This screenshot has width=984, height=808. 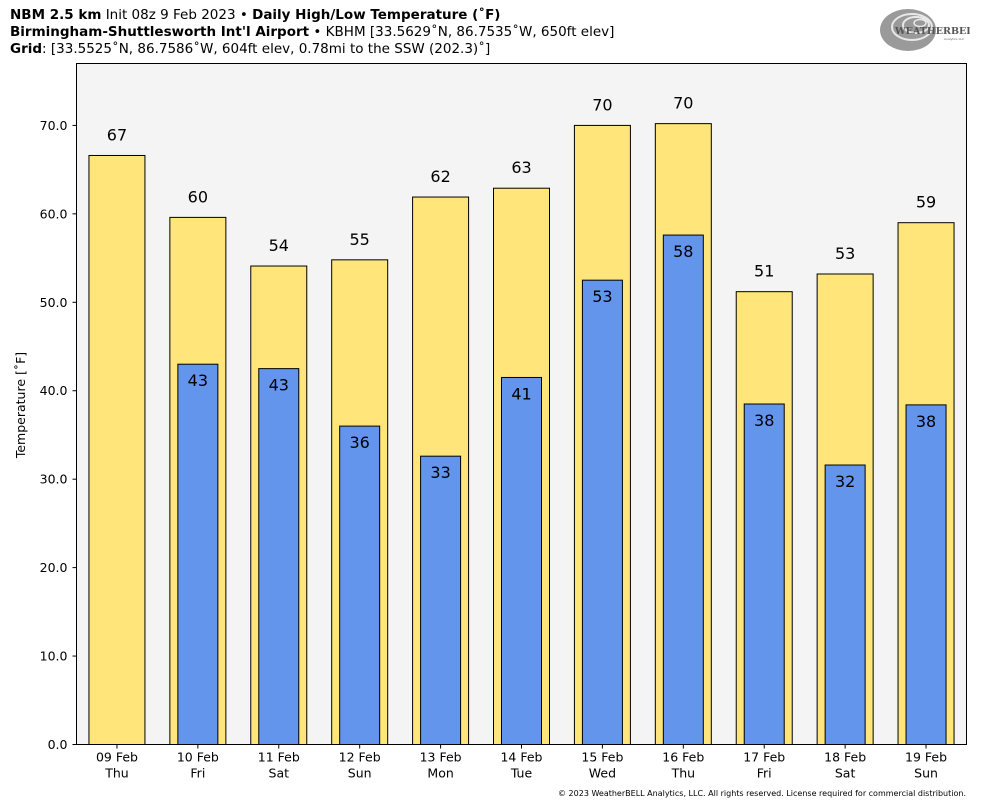 I want to click on grid-label: Grid, so click(x=26, y=49).